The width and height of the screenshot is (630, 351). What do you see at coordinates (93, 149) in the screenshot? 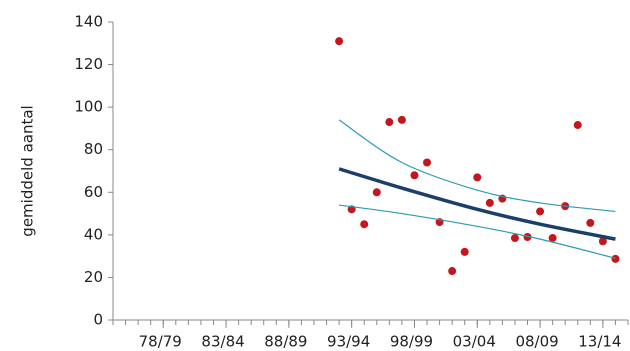
I see `y-tick-label: 80` at bounding box center [93, 149].